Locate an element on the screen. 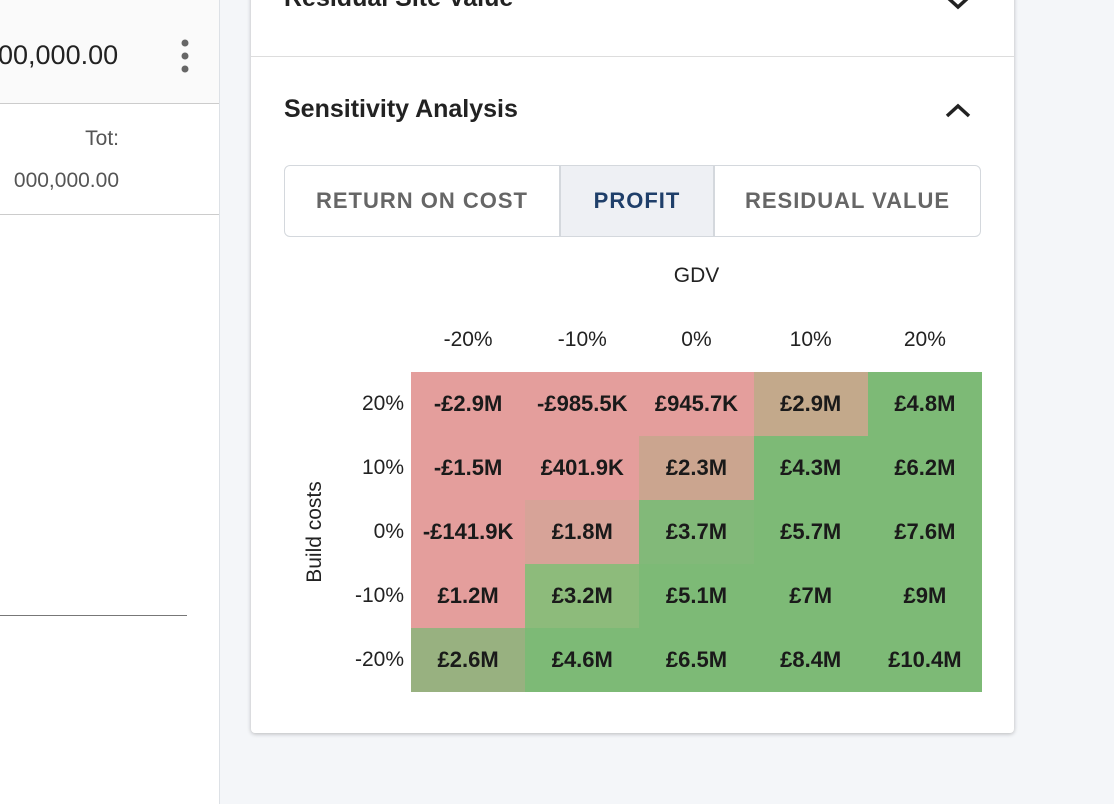 This screenshot has height=804, width=1114. heatmap-cell: £4.8M is located at coordinates (924, 404).